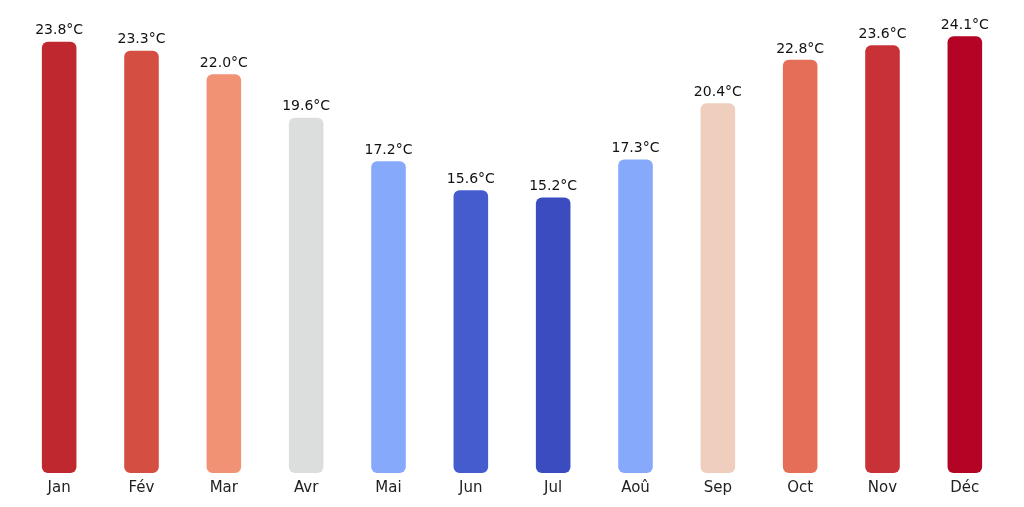 The height and width of the screenshot is (507, 1024). What do you see at coordinates (59, 29) in the screenshot?
I see `data-label: 23.8°C` at bounding box center [59, 29].